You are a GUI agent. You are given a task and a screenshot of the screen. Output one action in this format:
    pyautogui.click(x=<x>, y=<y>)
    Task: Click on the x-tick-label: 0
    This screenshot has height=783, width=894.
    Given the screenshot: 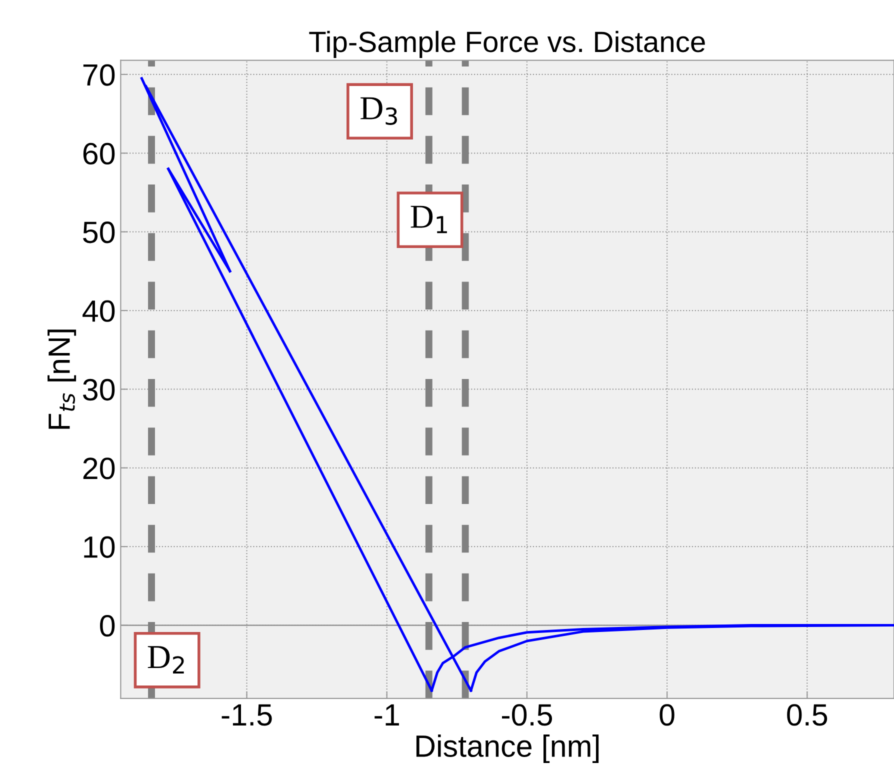 What is the action you would take?
    pyautogui.click(x=667, y=715)
    